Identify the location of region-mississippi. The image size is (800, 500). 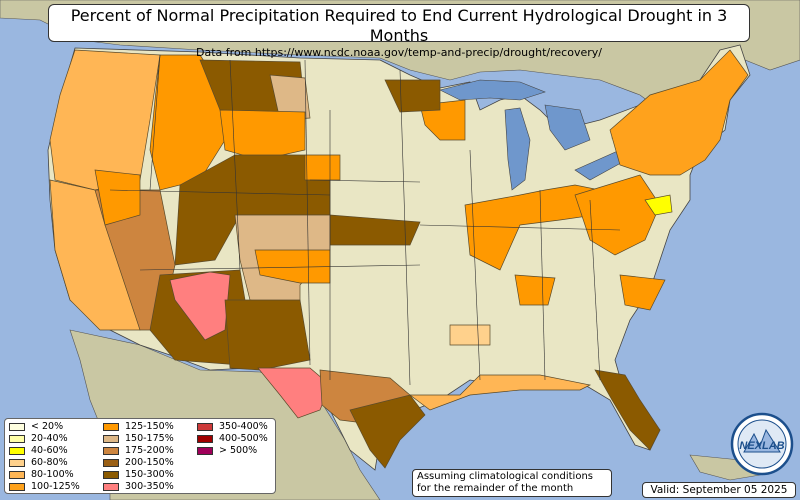
(470, 335).